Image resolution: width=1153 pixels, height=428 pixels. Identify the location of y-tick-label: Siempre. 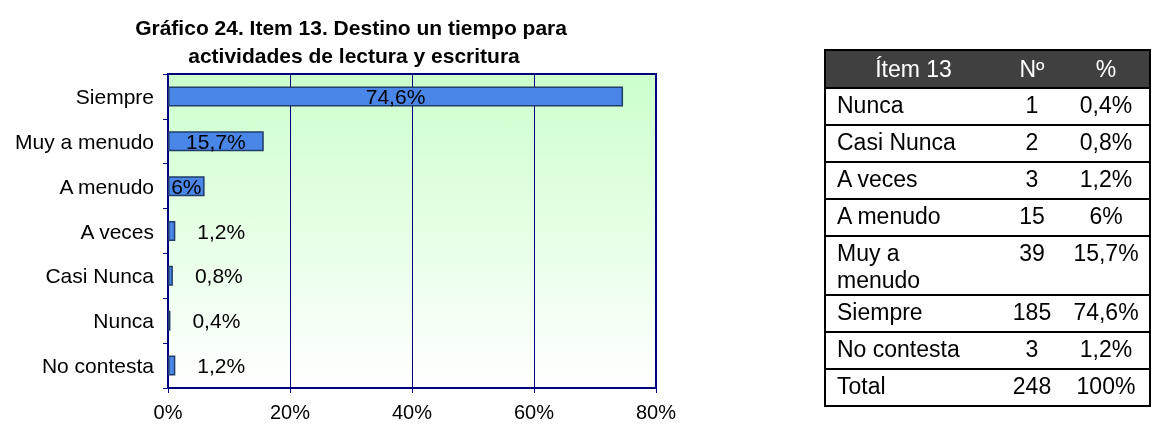
(114, 96).